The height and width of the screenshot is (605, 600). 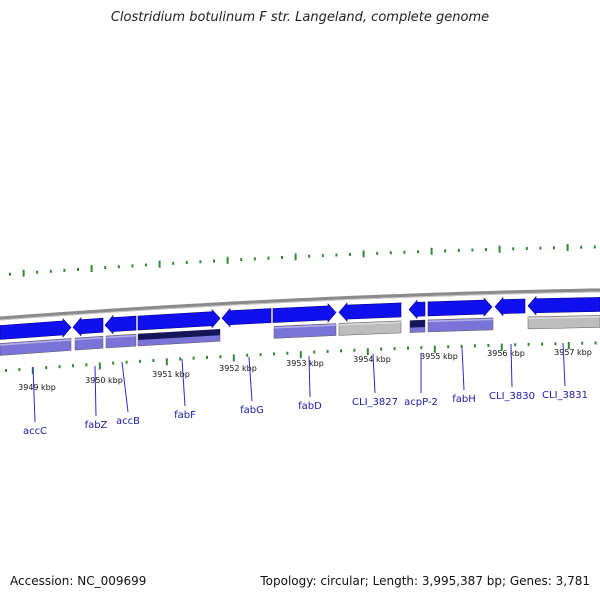 What do you see at coordinates (439, 356) in the screenshot?
I see `scale-label: 3955 kbp` at bounding box center [439, 356].